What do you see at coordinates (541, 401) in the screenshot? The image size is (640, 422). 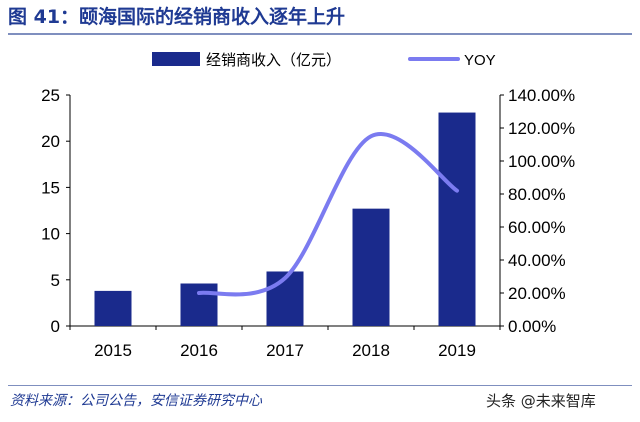 I see `watermark: 头条 @未来智库` at bounding box center [541, 401].